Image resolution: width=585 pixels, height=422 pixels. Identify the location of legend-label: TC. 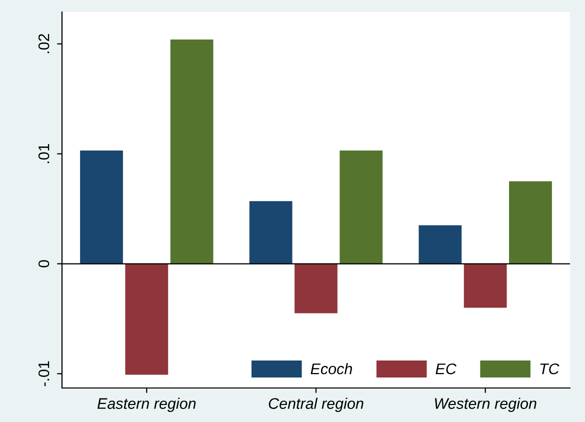
(550, 368).